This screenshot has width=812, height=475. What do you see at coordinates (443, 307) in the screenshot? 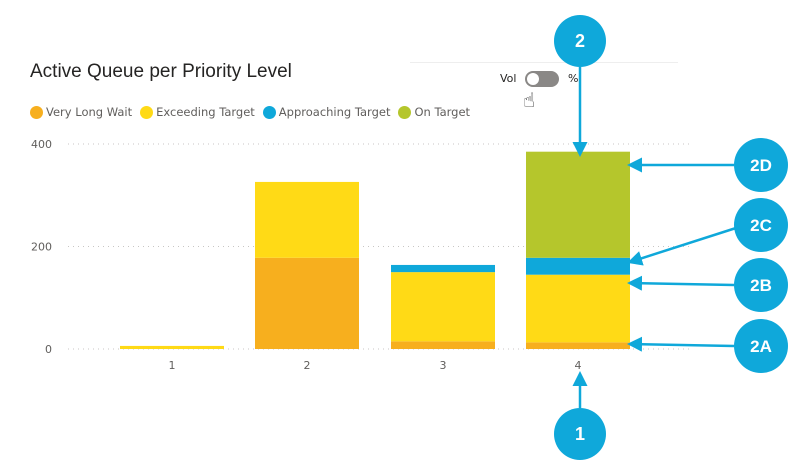
I see `bar-segment-3-exceeding-target` at bounding box center [443, 307].